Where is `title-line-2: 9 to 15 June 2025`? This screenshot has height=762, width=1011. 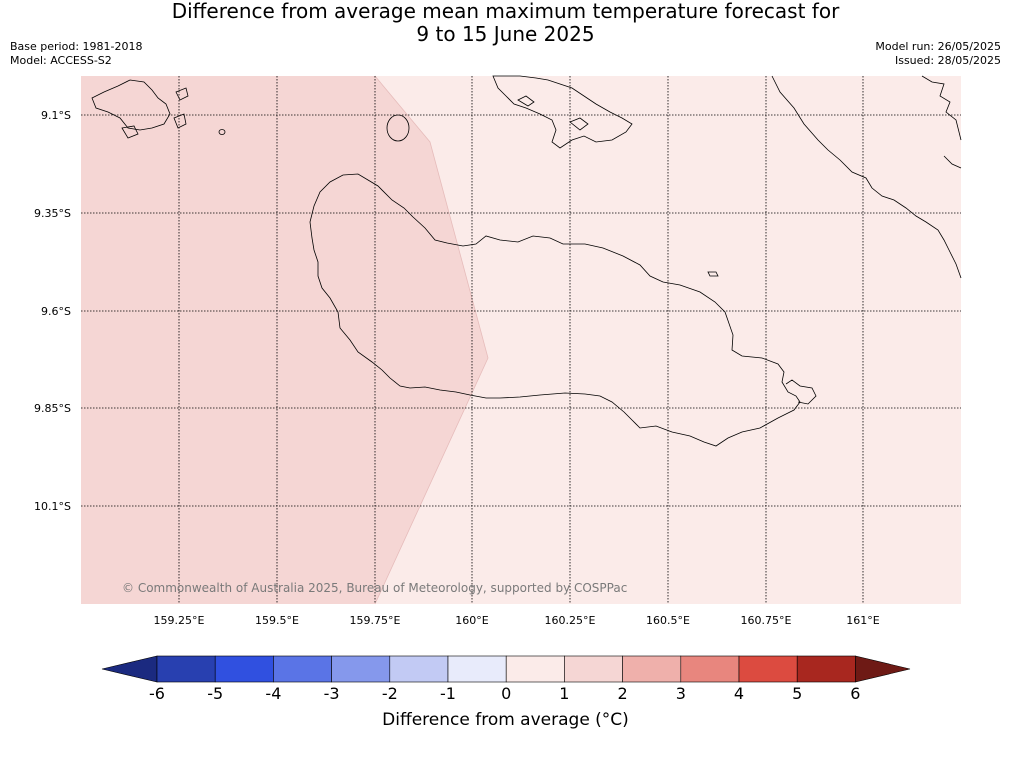 title-line-2: 9 to 15 June 2025 is located at coordinates (505, 34).